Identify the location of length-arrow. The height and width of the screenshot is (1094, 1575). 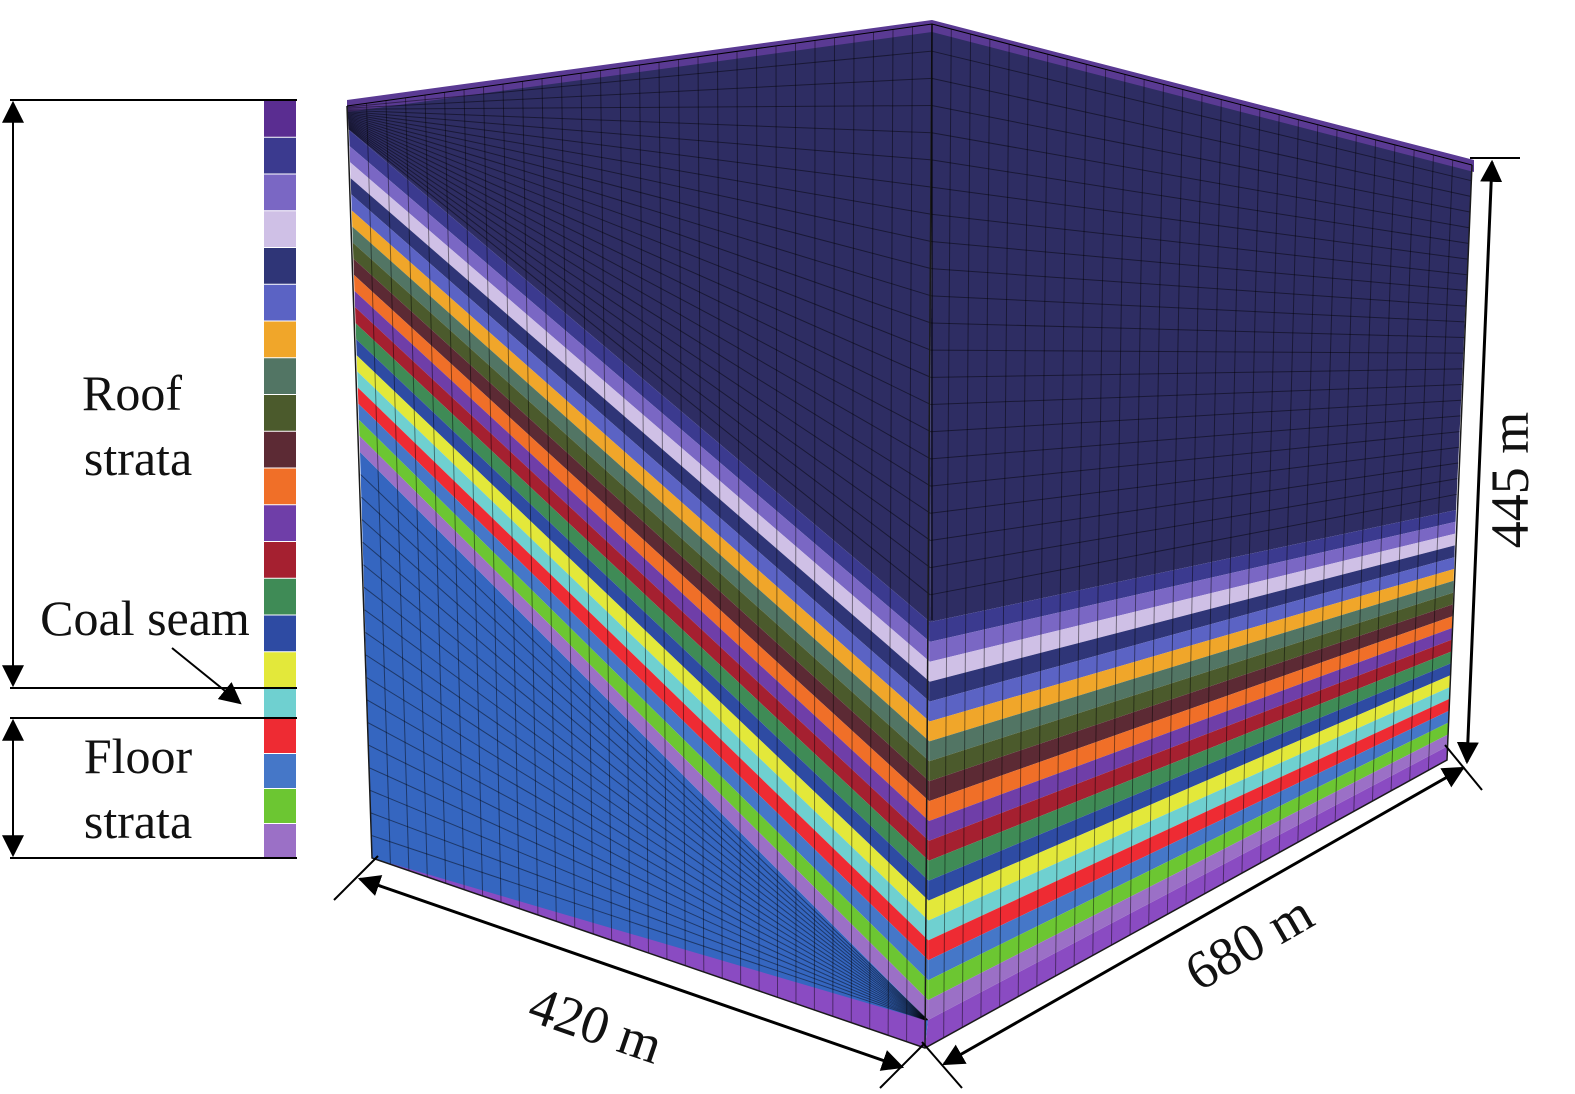
(1203, 916).